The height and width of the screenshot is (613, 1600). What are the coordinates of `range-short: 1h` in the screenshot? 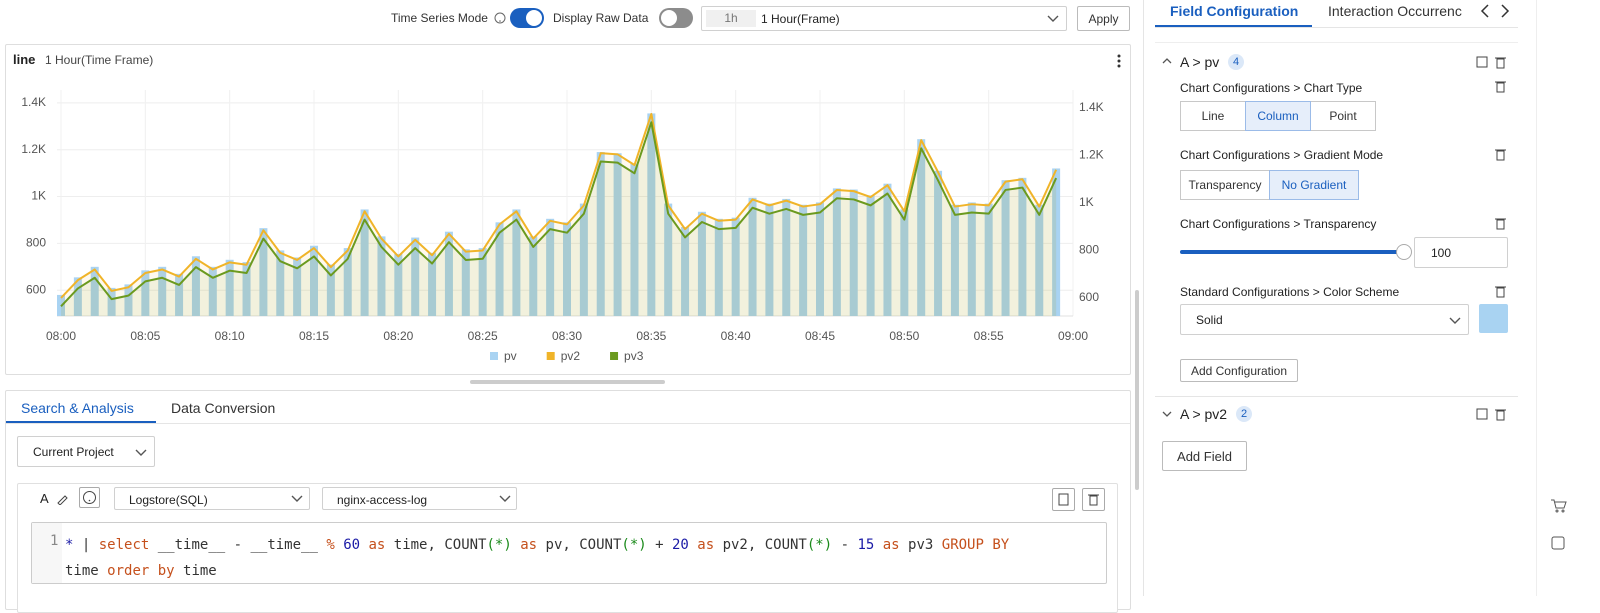 It's located at (731, 18).